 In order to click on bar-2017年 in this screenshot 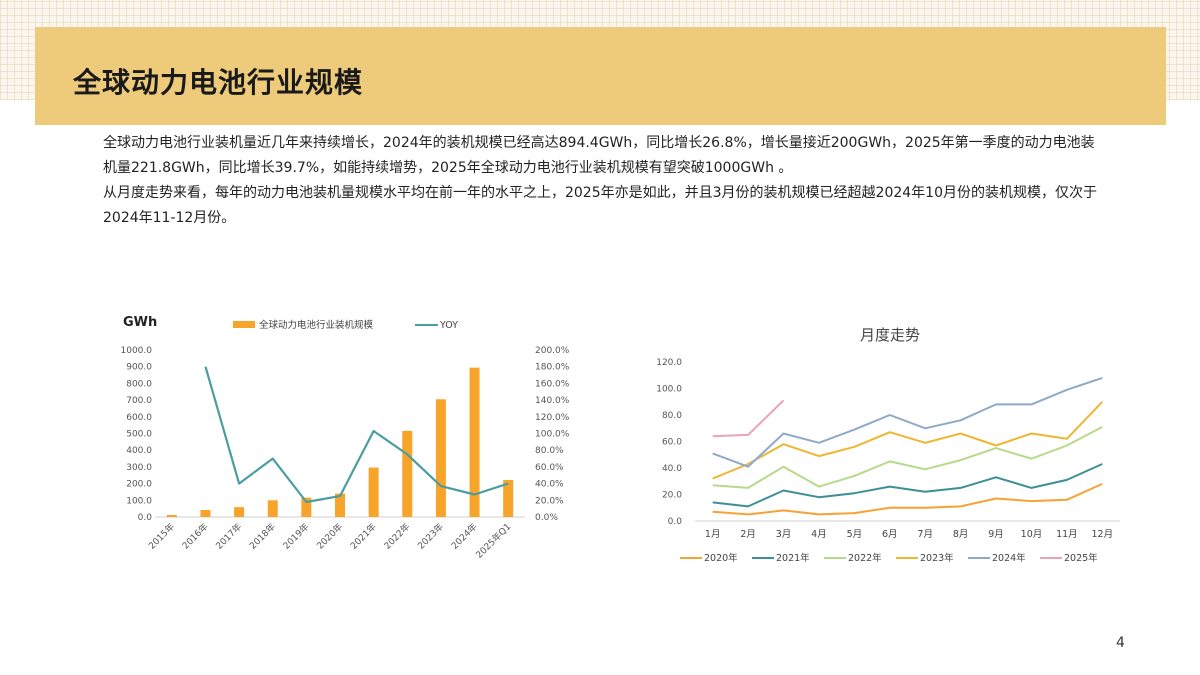, I will do `click(239, 512)`.